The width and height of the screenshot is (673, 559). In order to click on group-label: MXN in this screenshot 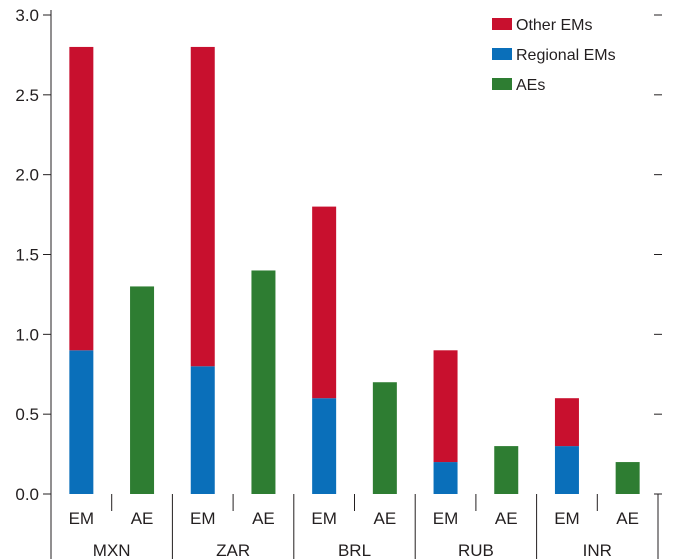, I will do `click(112, 550)`.